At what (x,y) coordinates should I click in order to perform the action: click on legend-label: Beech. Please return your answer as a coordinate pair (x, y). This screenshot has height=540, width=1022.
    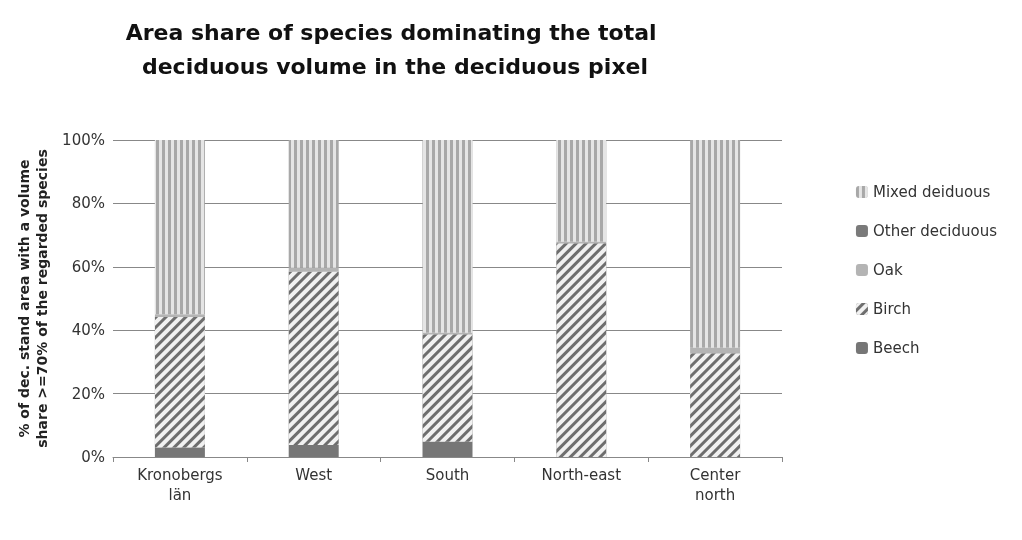
    Looking at the image, I should click on (896, 348).